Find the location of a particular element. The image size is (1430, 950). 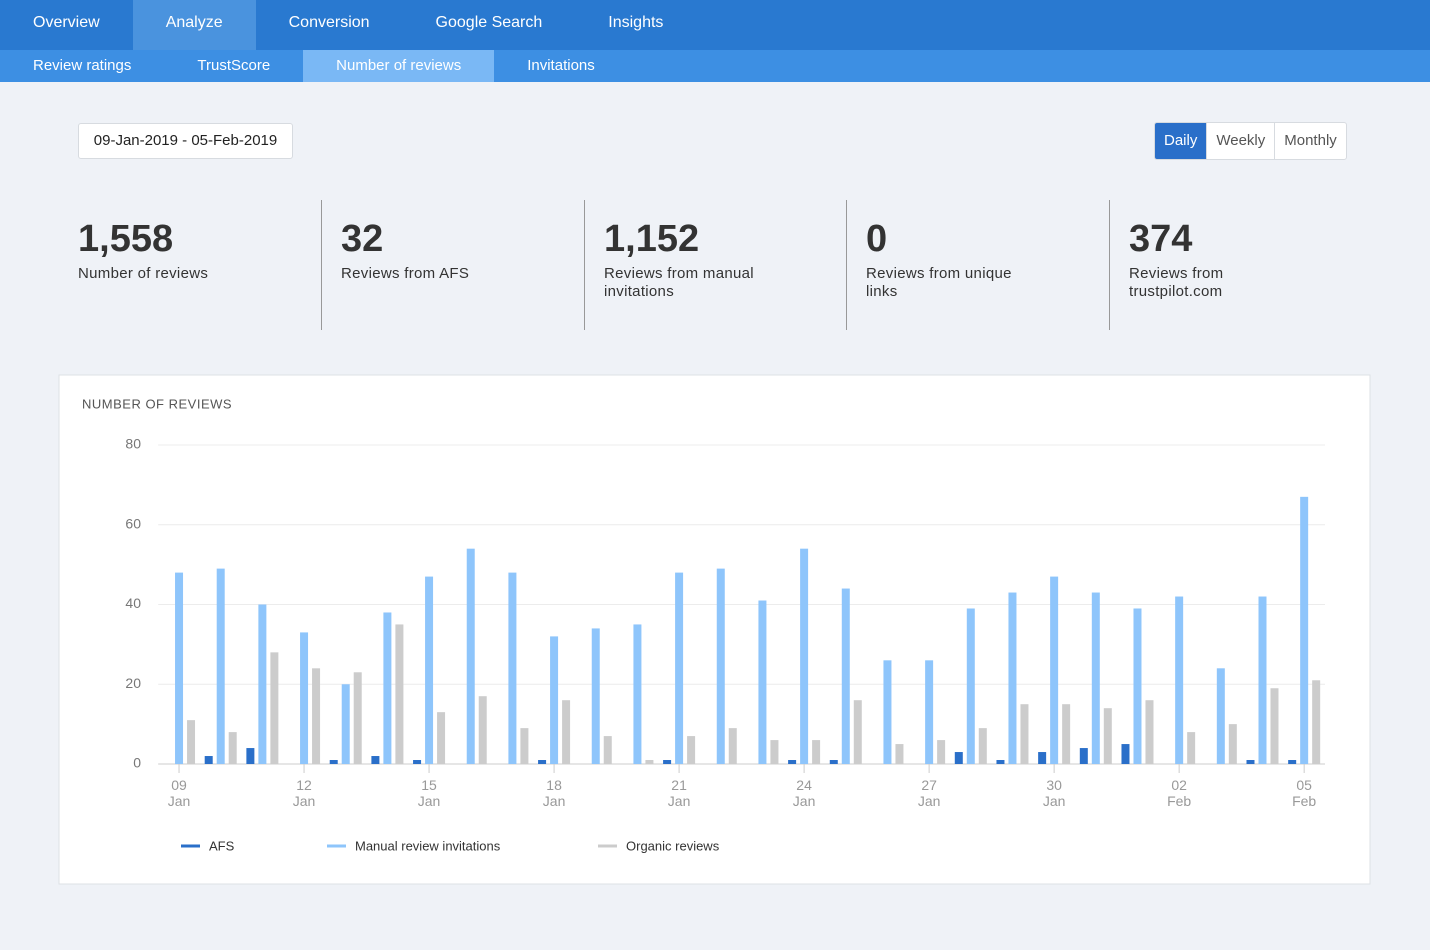

stat: 374 Reviews from trustpilot.com is located at coordinates (1216, 265).